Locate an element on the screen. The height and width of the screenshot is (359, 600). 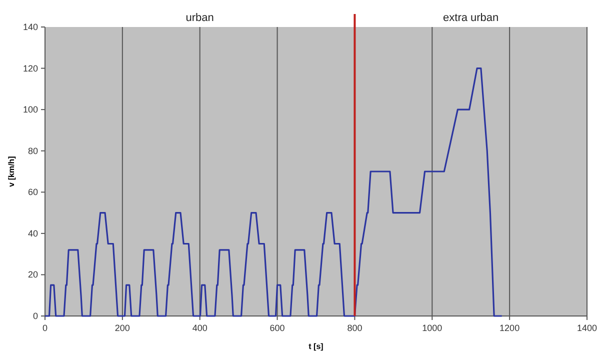
x-tick-label: 400 is located at coordinates (200, 328).